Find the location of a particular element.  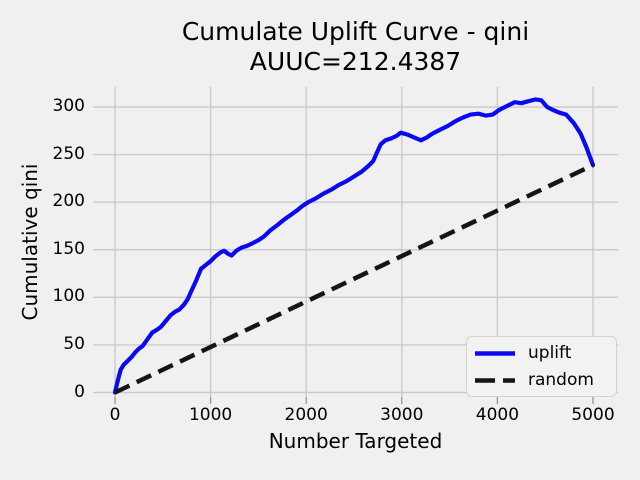

x-tick-label-5000: 5000 is located at coordinates (593, 415).